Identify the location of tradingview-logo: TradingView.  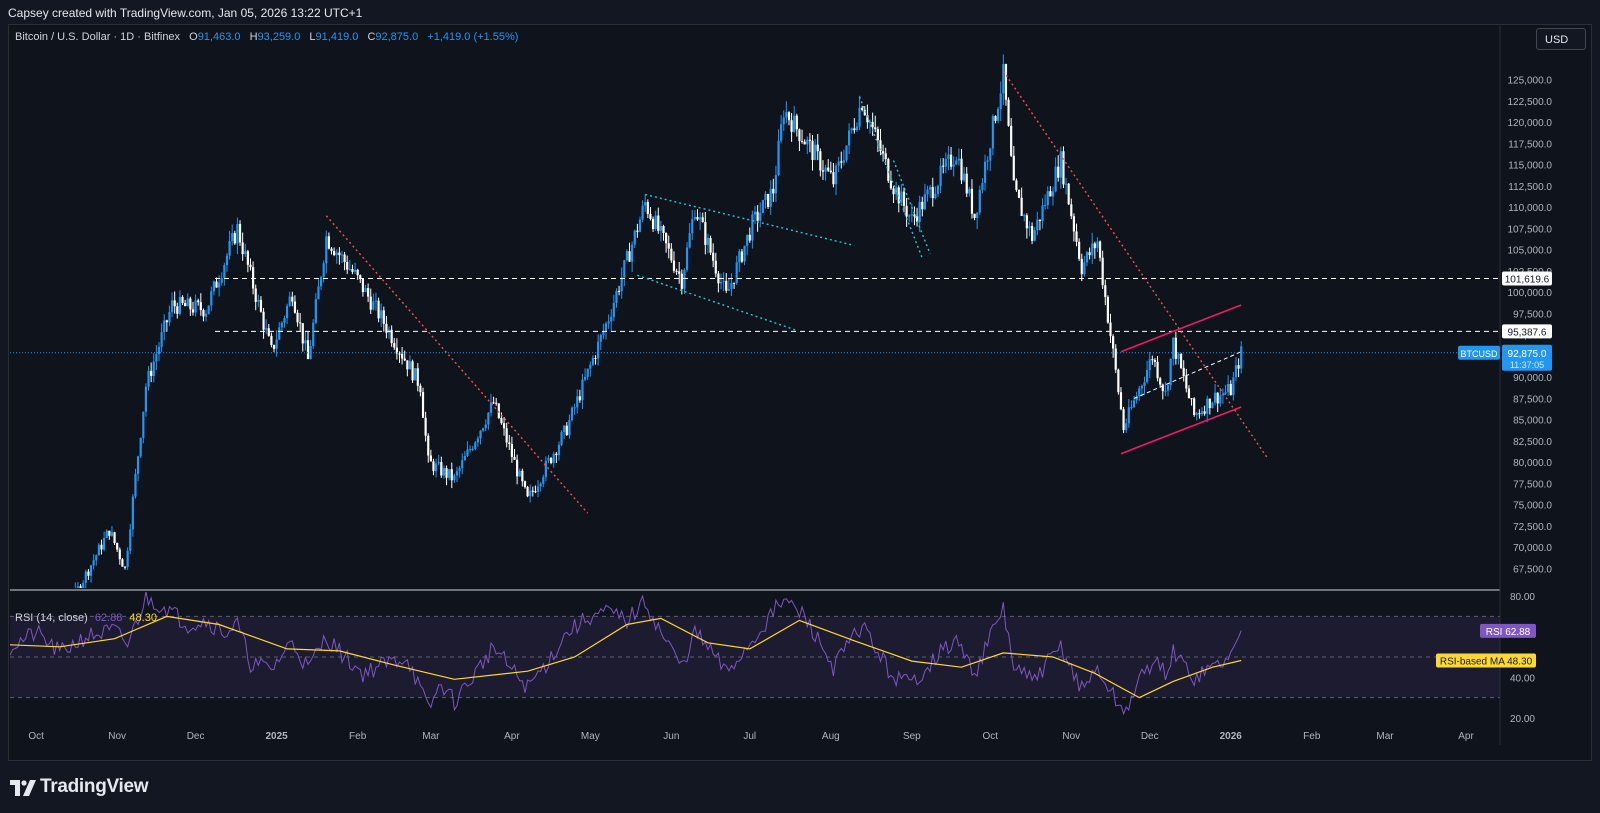
(79, 787).